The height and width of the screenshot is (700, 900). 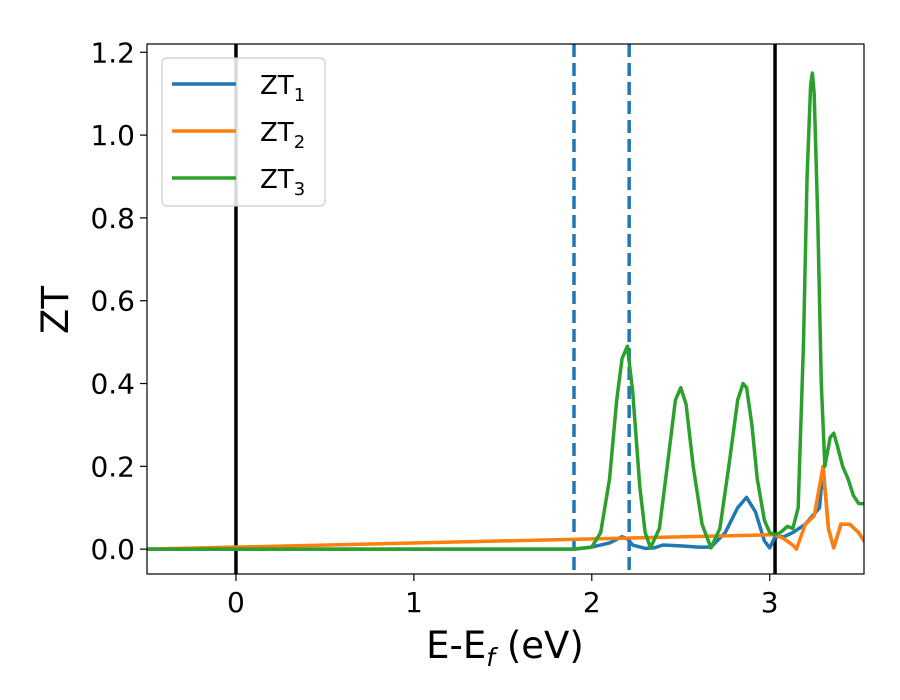 I want to click on y-tick-label: 1.0, so click(x=112, y=135).